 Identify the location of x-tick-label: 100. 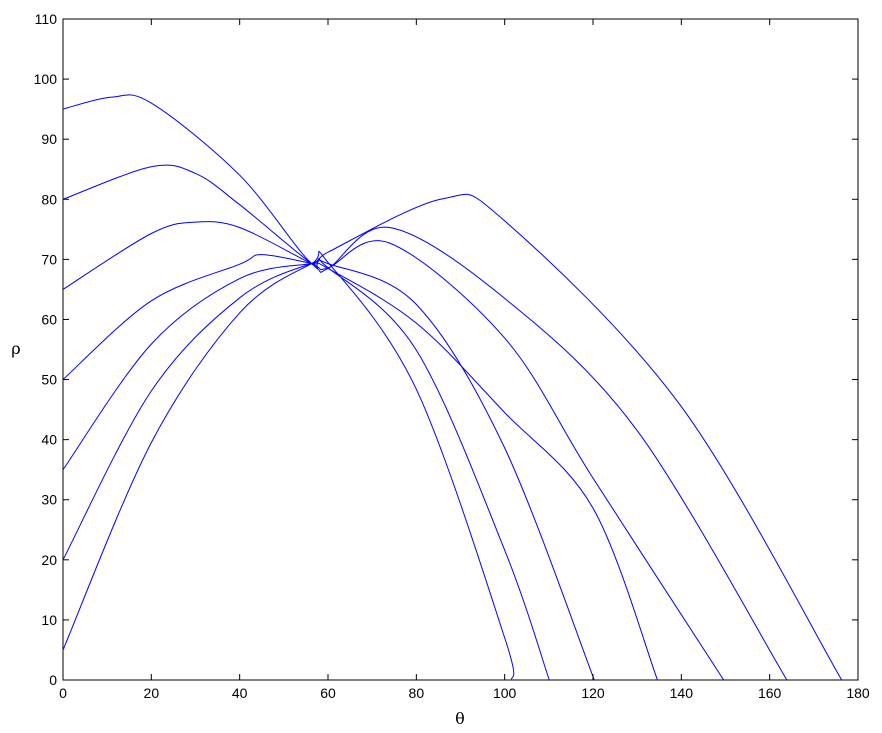
(505, 693).